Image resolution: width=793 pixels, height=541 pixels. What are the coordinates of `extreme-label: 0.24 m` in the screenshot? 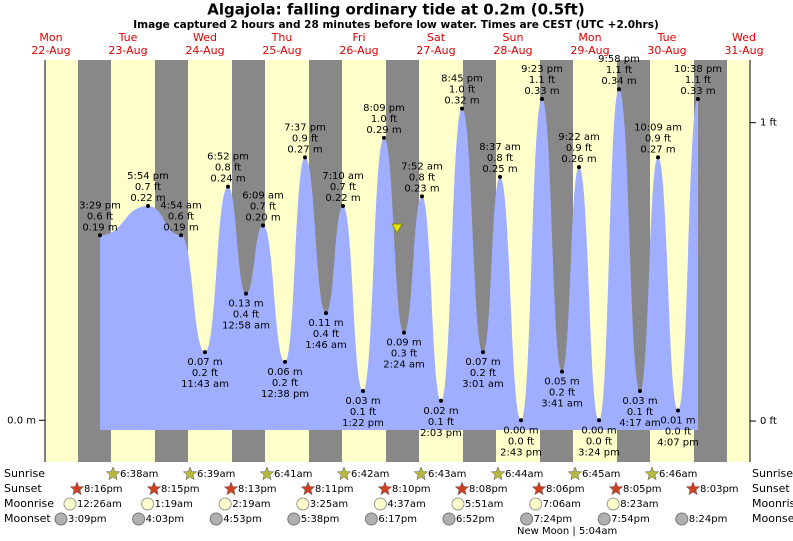 It's located at (227, 179).